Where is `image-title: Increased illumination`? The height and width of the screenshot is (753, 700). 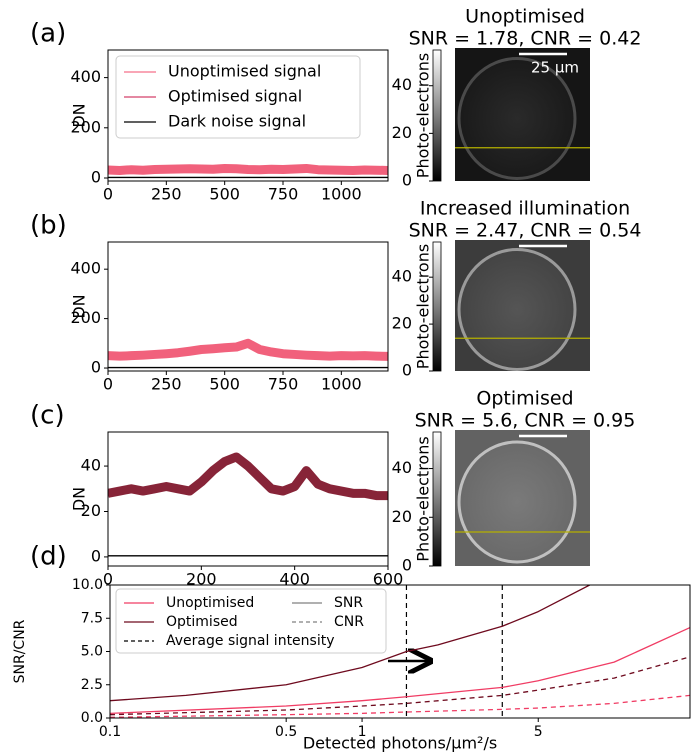 image-title: Increased illumination is located at coordinates (525, 209).